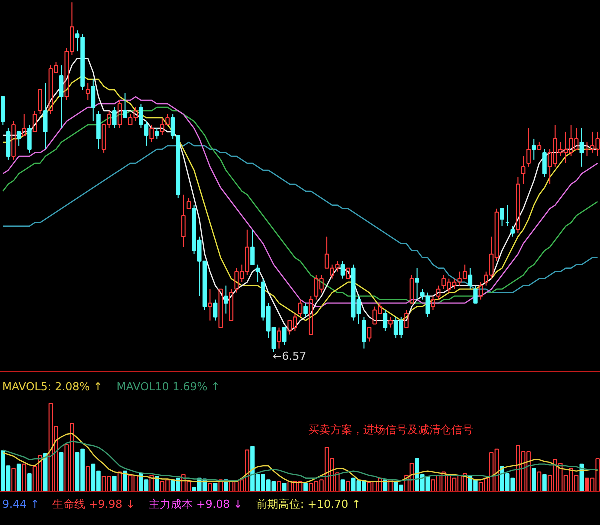 Image resolution: width=600 pixels, height=525 pixels. What do you see at coordinates (391, 429) in the screenshot?
I see `annotation: 买卖方案，进场信号及减清仓信号` at bounding box center [391, 429].